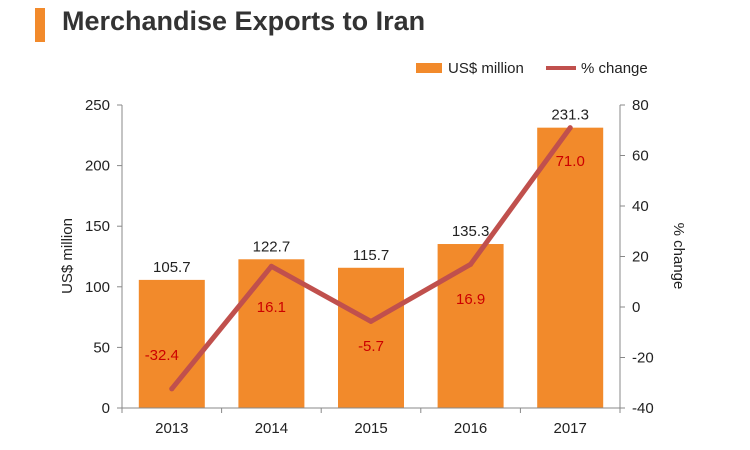 This screenshot has width=750, height=450. Describe the element at coordinates (678, 256) in the screenshot. I see `y2-axis-title: % change` at that location.